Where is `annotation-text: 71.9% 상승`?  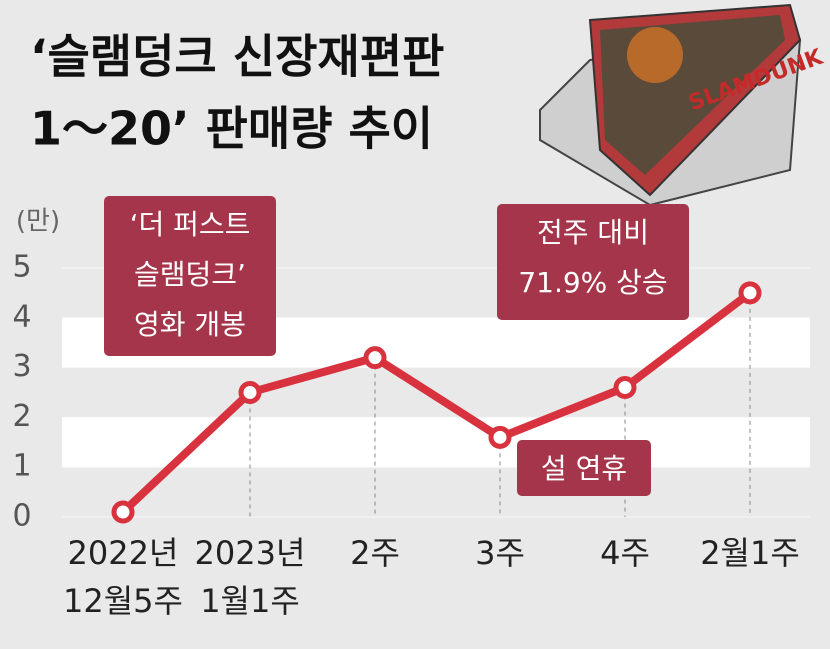 annotation-text: 71.9% 상승 is located at coordinates (592, 282).